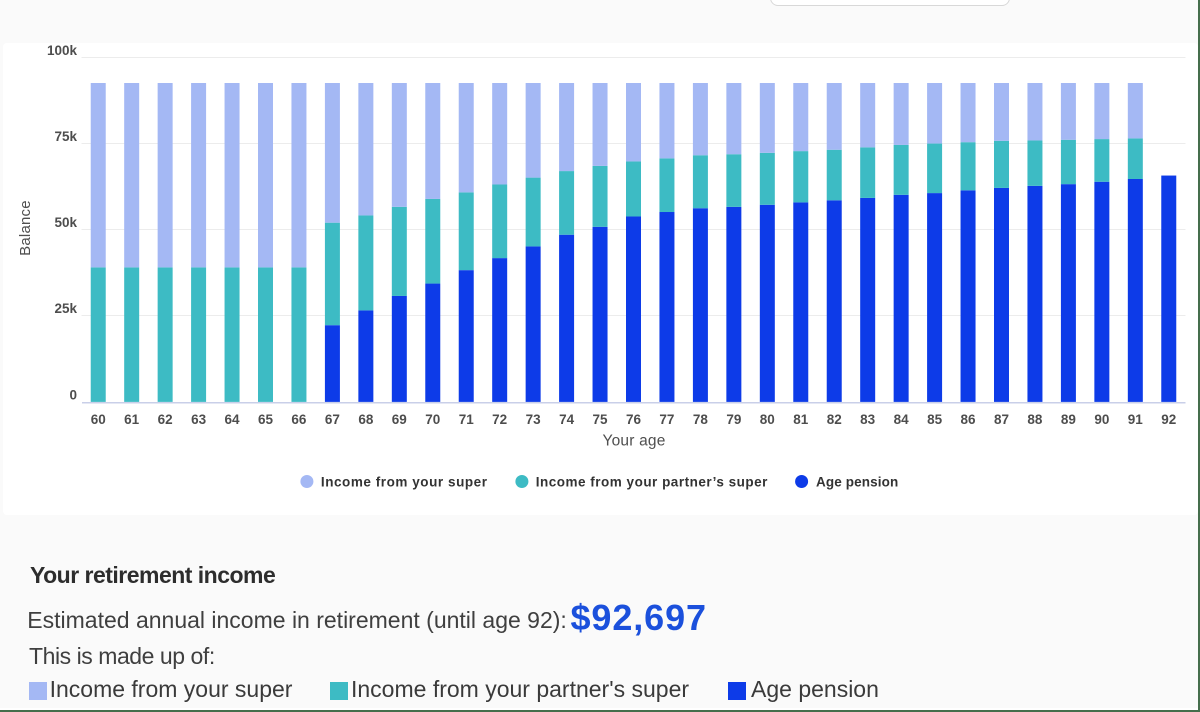 This screenshot has width=1200, height=712. Describe the element at coordinates (432, 419) in the screenshot. I see `svg-text: 70` at that location.